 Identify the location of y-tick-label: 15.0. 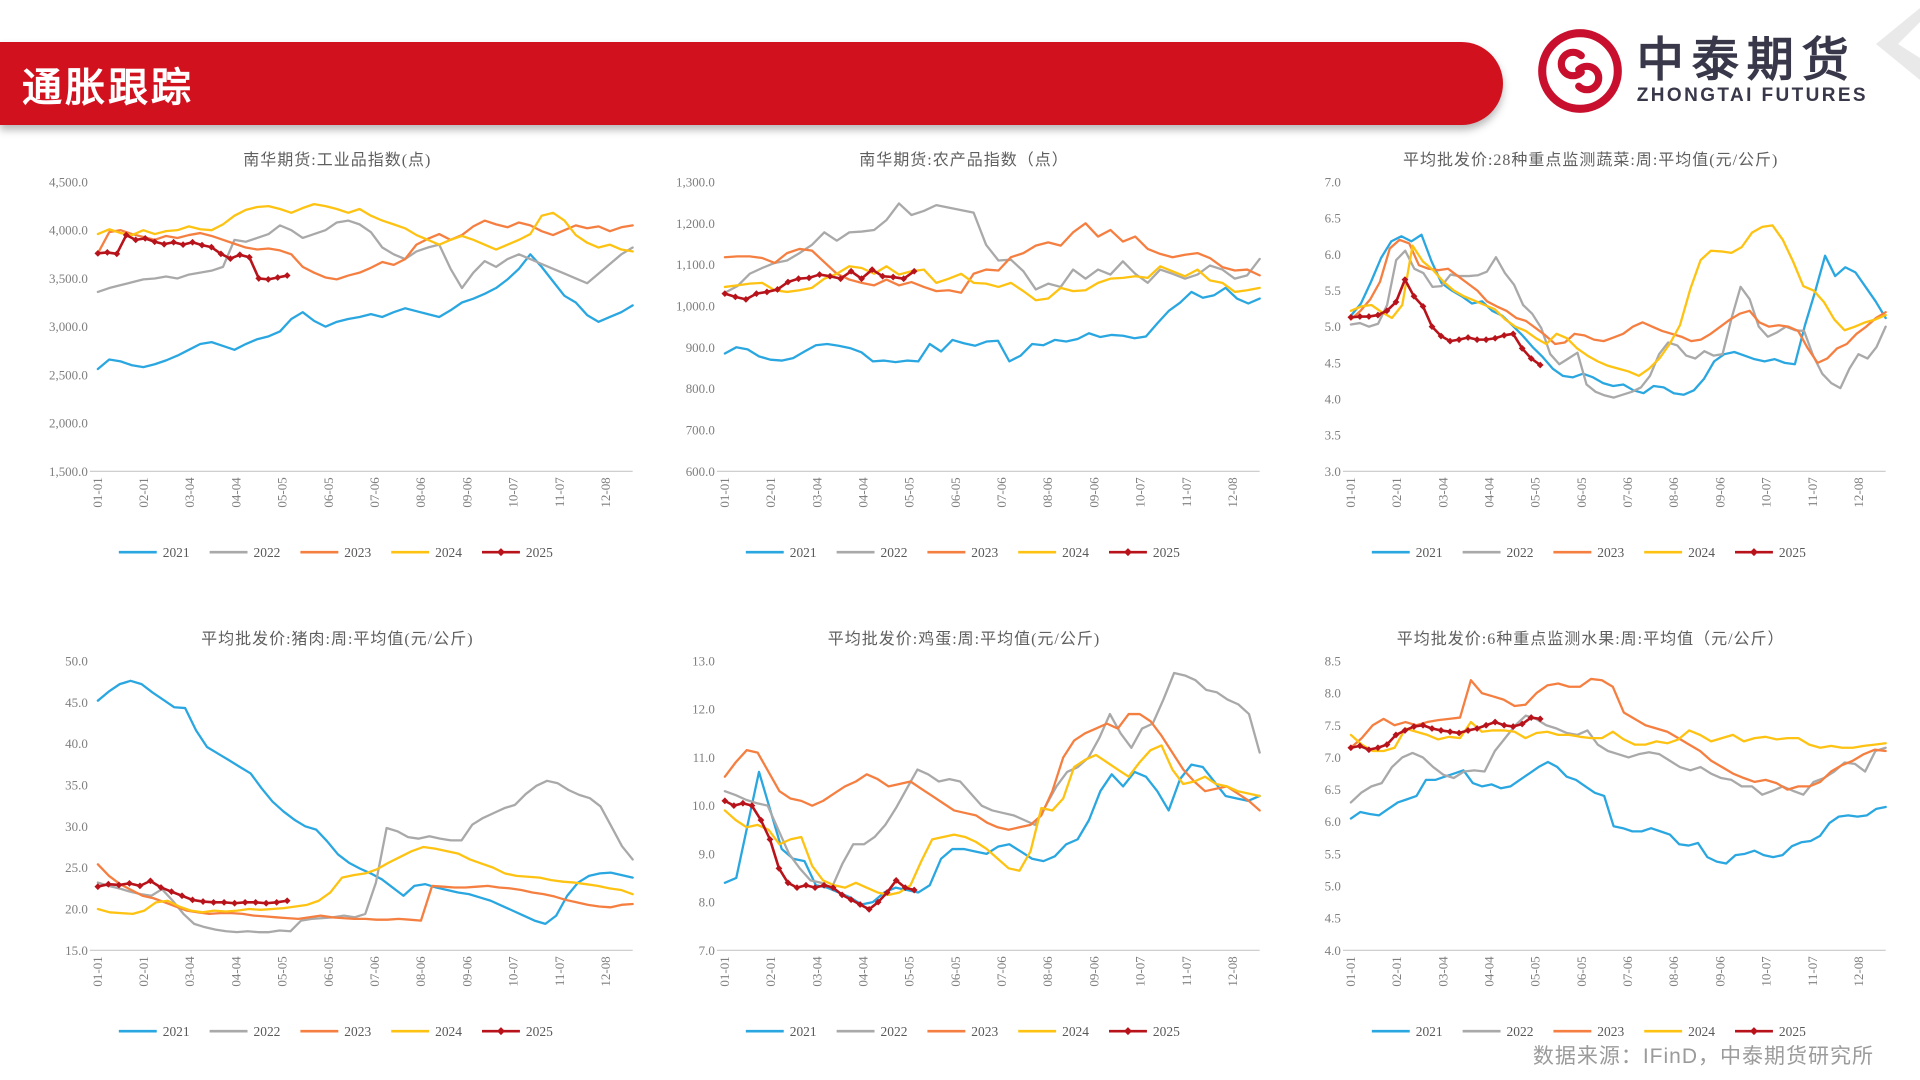
(76, 950).